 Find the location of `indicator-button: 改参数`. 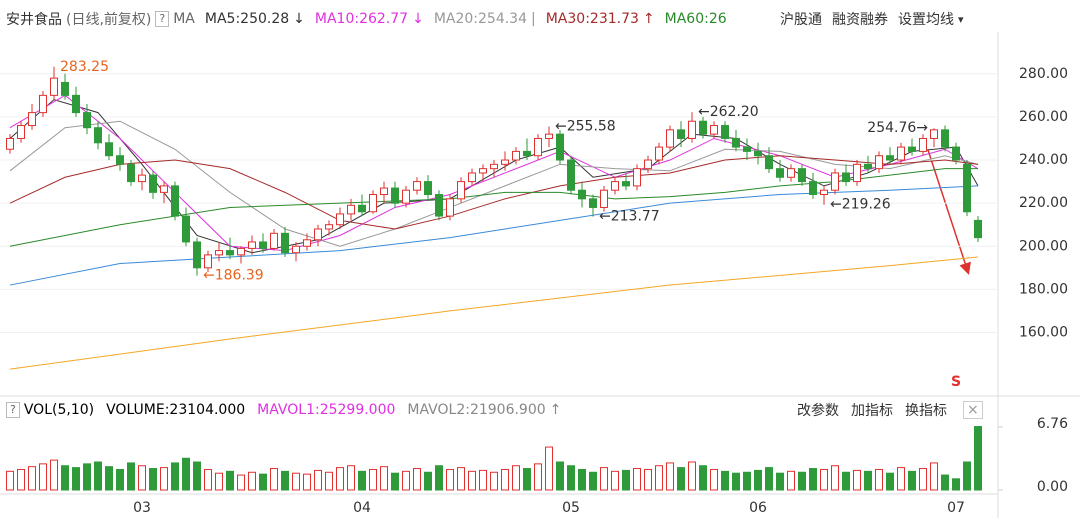

indicator-button: 改参数 is located at coordinates (818, 411).